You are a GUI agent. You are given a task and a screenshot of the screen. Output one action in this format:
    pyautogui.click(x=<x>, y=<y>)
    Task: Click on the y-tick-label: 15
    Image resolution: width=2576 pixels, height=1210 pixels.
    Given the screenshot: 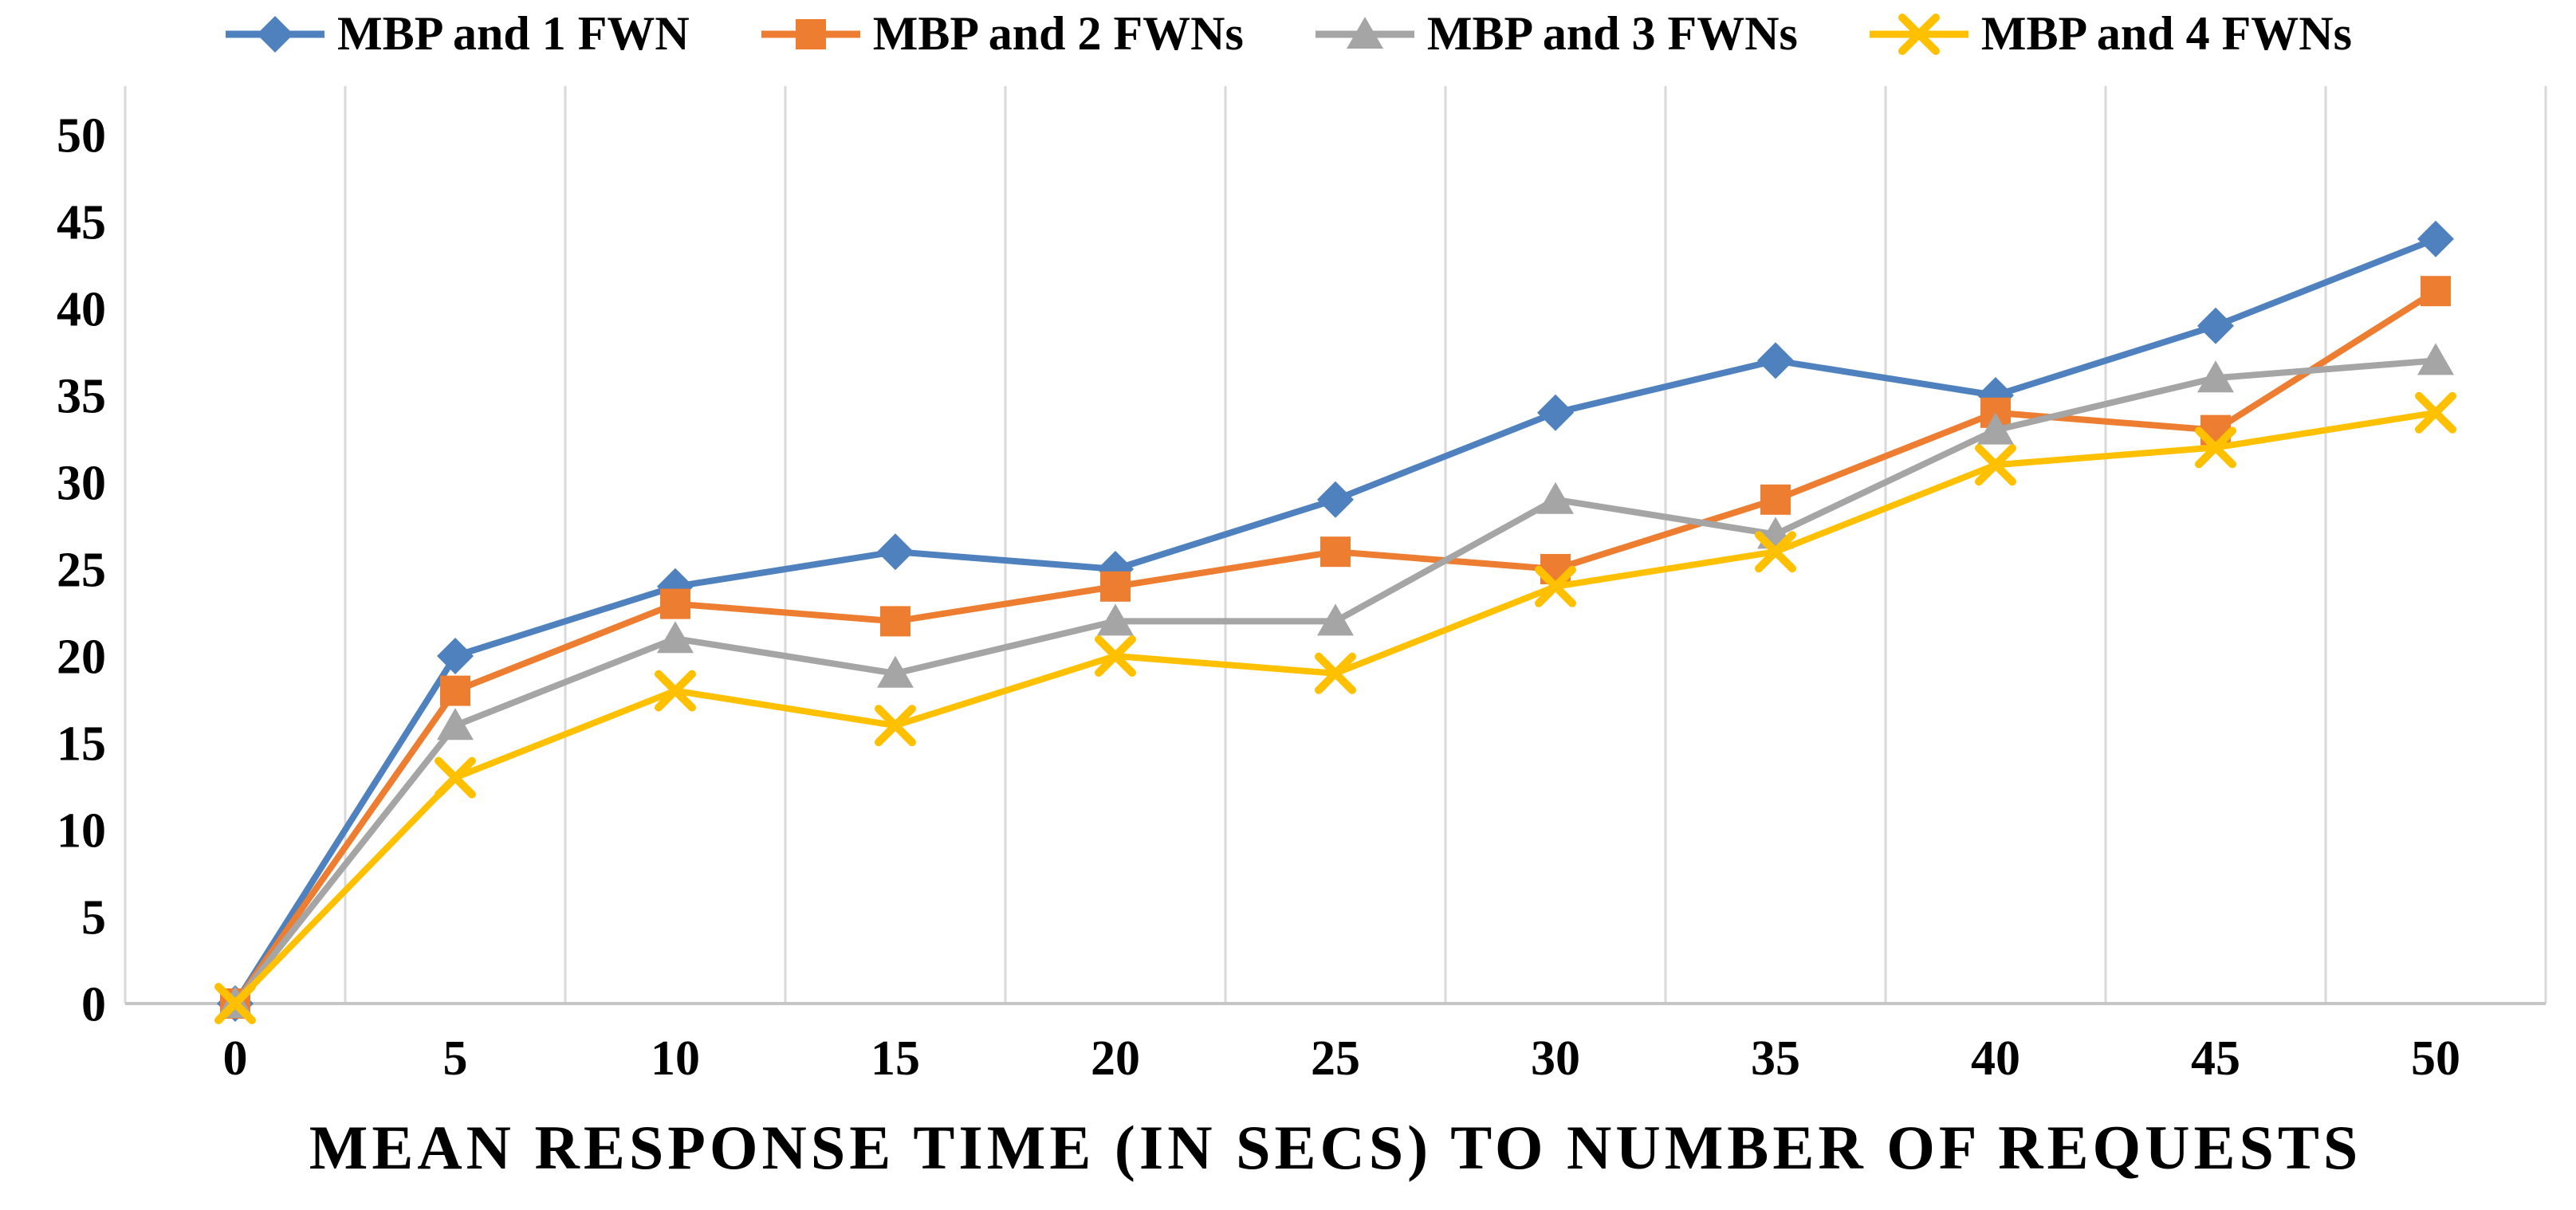 What is the action you would take?
    pyautogui.click(x=81, y=745)
    